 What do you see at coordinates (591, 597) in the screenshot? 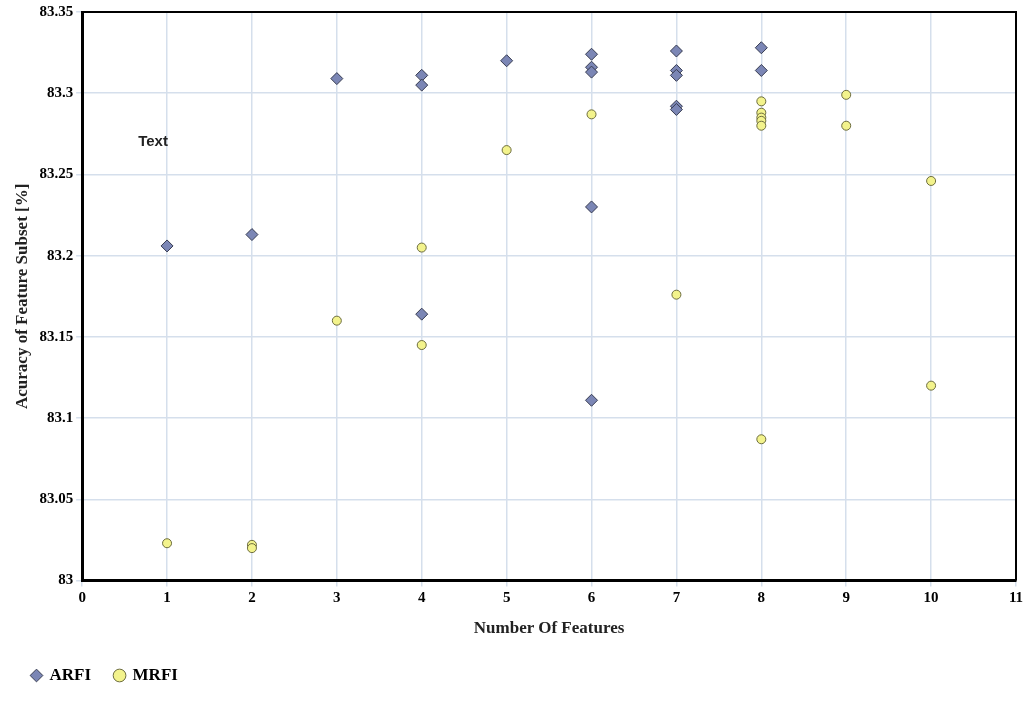
I see `x-tick-label: 6` at bounding box center [591, 597].